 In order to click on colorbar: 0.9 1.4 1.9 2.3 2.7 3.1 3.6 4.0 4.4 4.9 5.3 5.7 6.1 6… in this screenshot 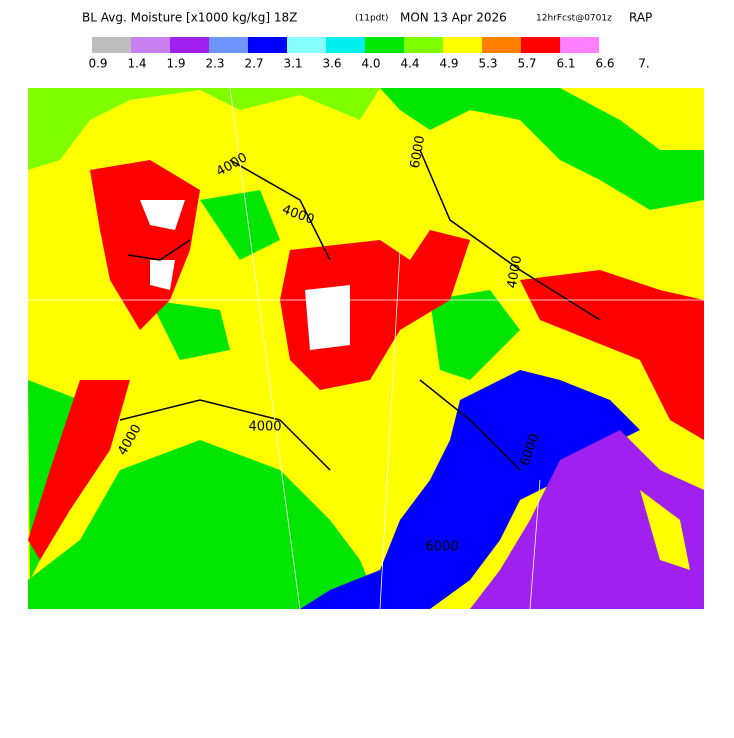, I will do `click(369, 54)`.